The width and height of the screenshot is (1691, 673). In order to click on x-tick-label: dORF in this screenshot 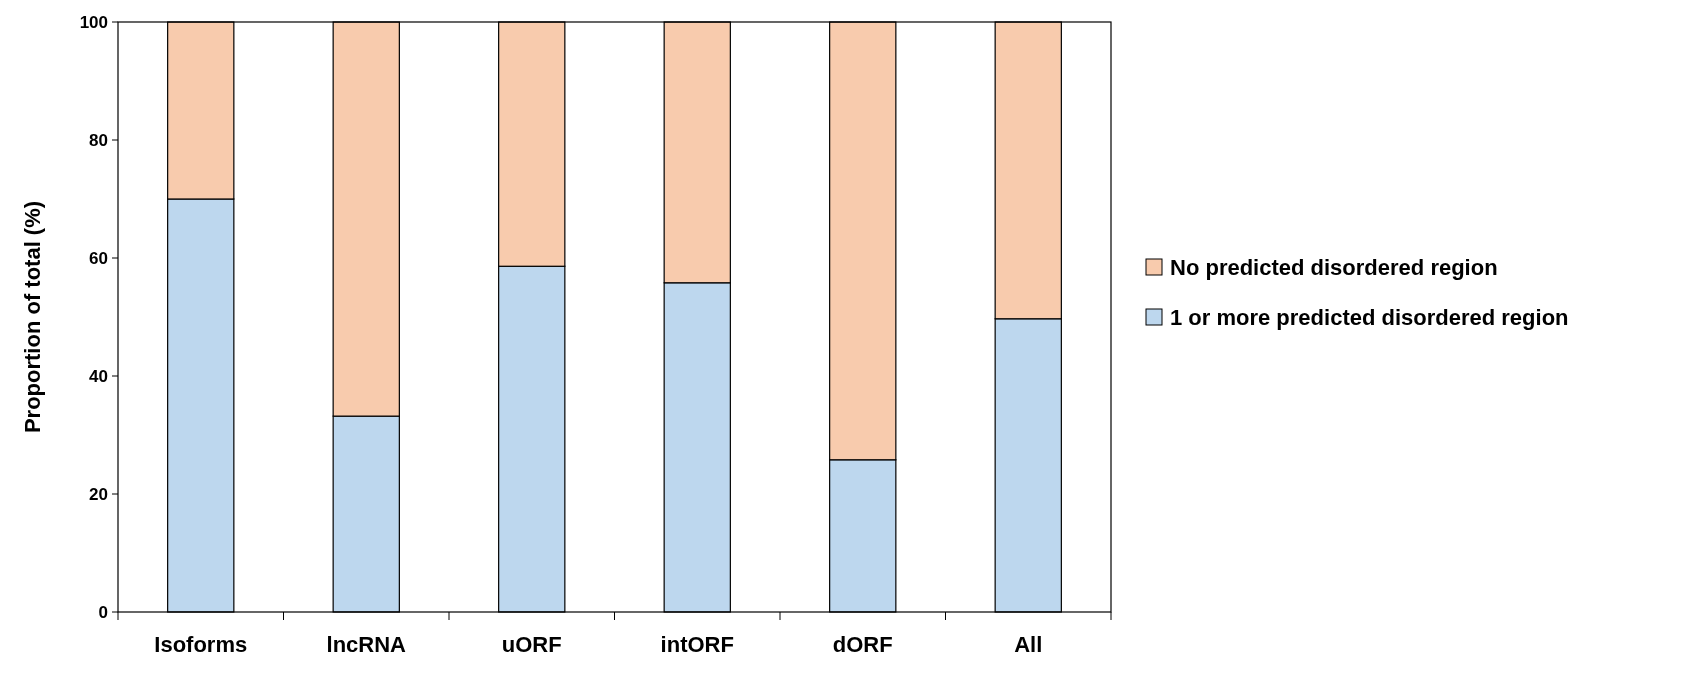, I will do `click(862, 644)`.